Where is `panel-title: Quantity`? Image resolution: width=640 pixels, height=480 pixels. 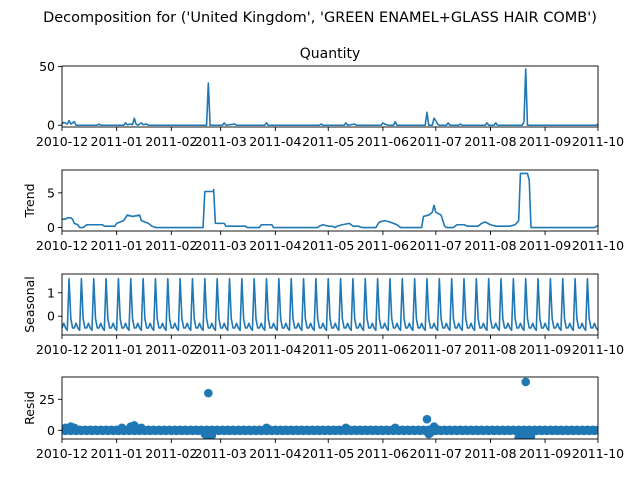
panel-title: Quantity is located at coordinates (330, 54).